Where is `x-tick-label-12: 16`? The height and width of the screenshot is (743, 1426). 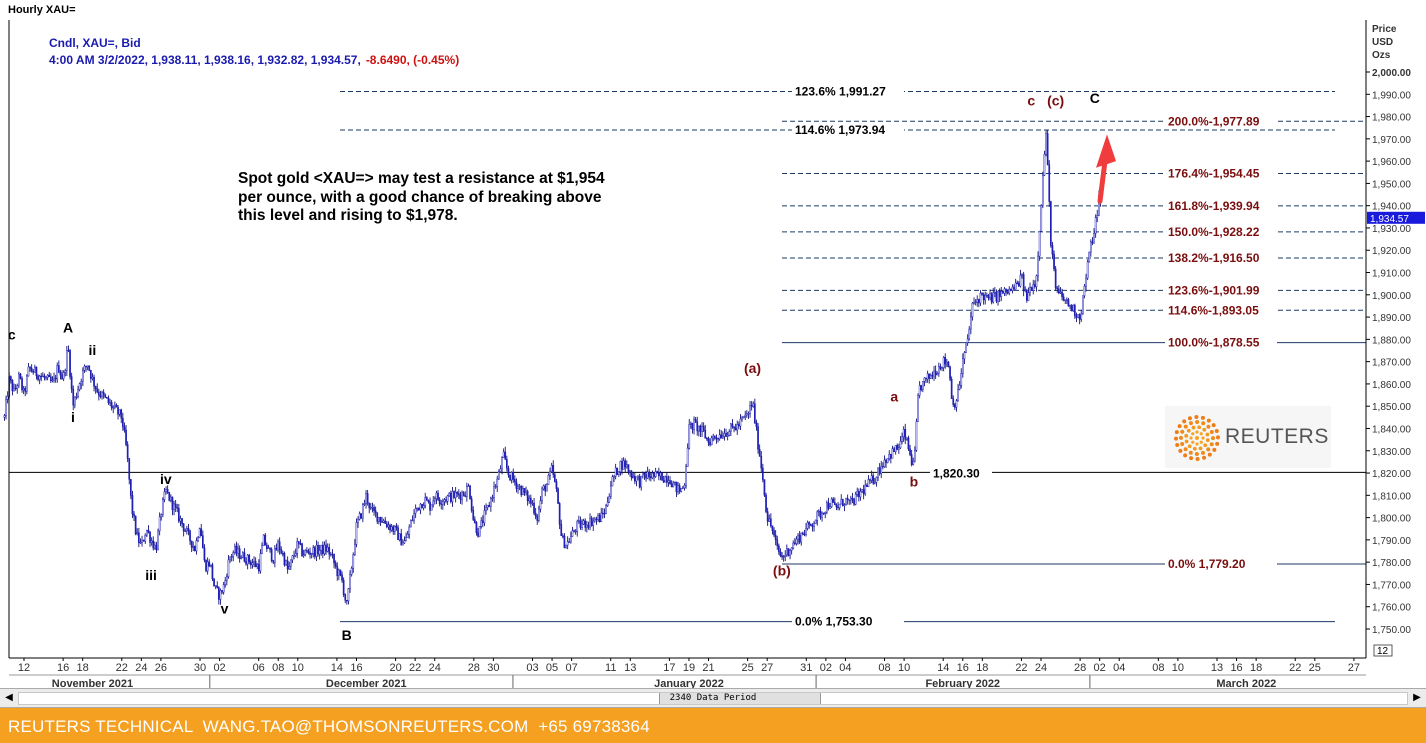
x-tick-label-12: 16 is located at coordinates (356, 668).